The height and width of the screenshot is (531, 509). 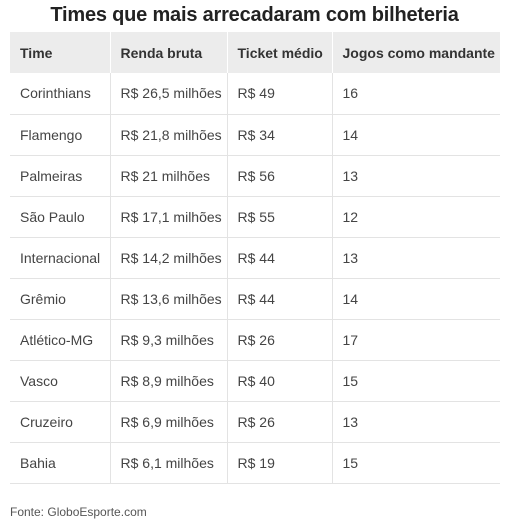 I want to click on cell-jogos-mandante: 16, so click(x=416, y=94).